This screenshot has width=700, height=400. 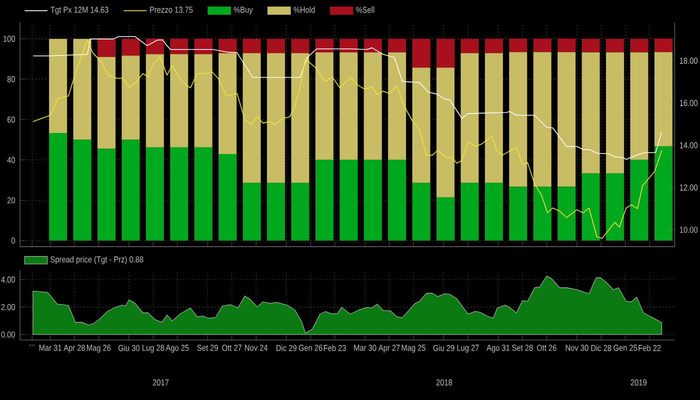 What do you see at coordinates (97, 260) in the screenshot?
I see `legend-label: Spread price (Tgt - Prz) 0.88` at bounding box center [97, 260].